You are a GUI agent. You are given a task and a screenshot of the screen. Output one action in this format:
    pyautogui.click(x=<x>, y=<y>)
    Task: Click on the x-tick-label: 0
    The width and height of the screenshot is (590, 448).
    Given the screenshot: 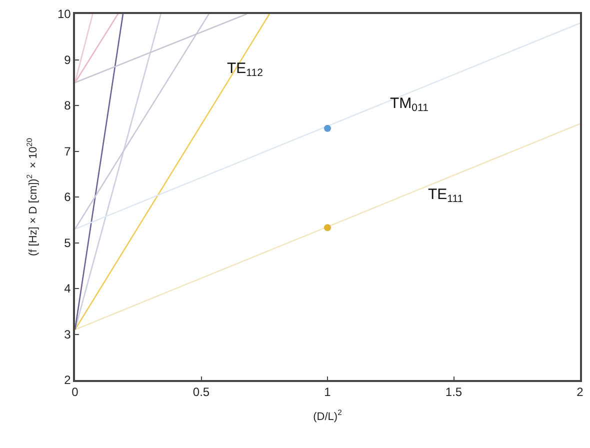 What is the action you would take?
    pyautogui.click(x=75, y=392)
    